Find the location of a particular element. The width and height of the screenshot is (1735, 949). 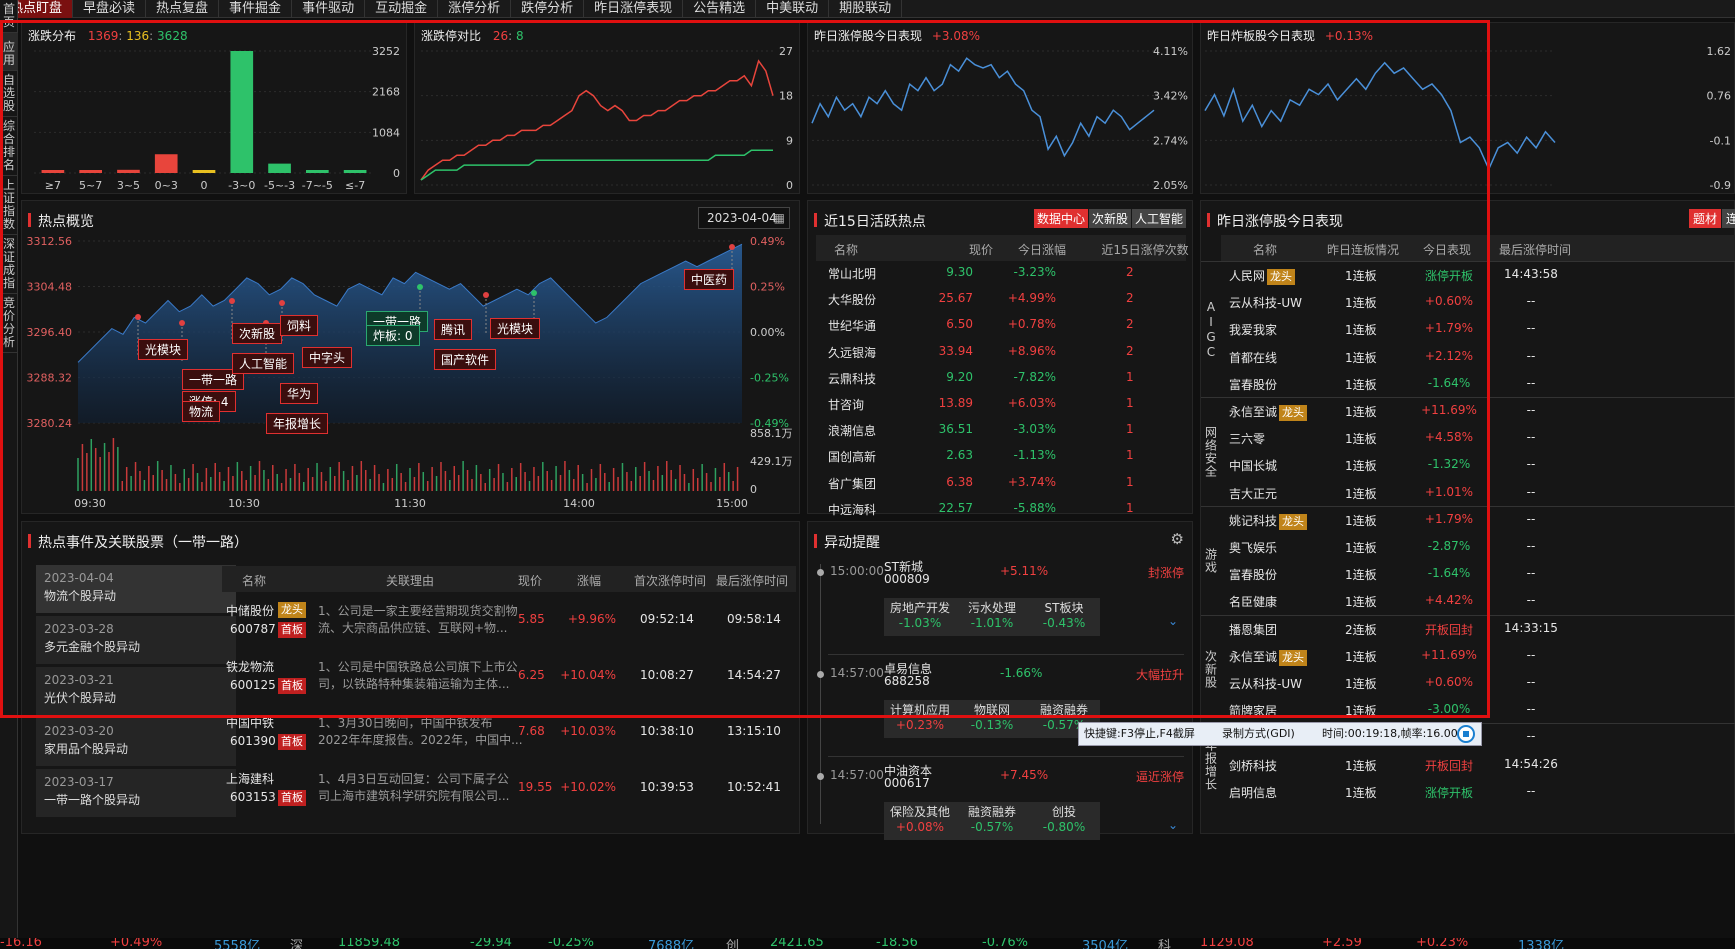

row-name: 久远银海 is located at coordinates (852, 352).